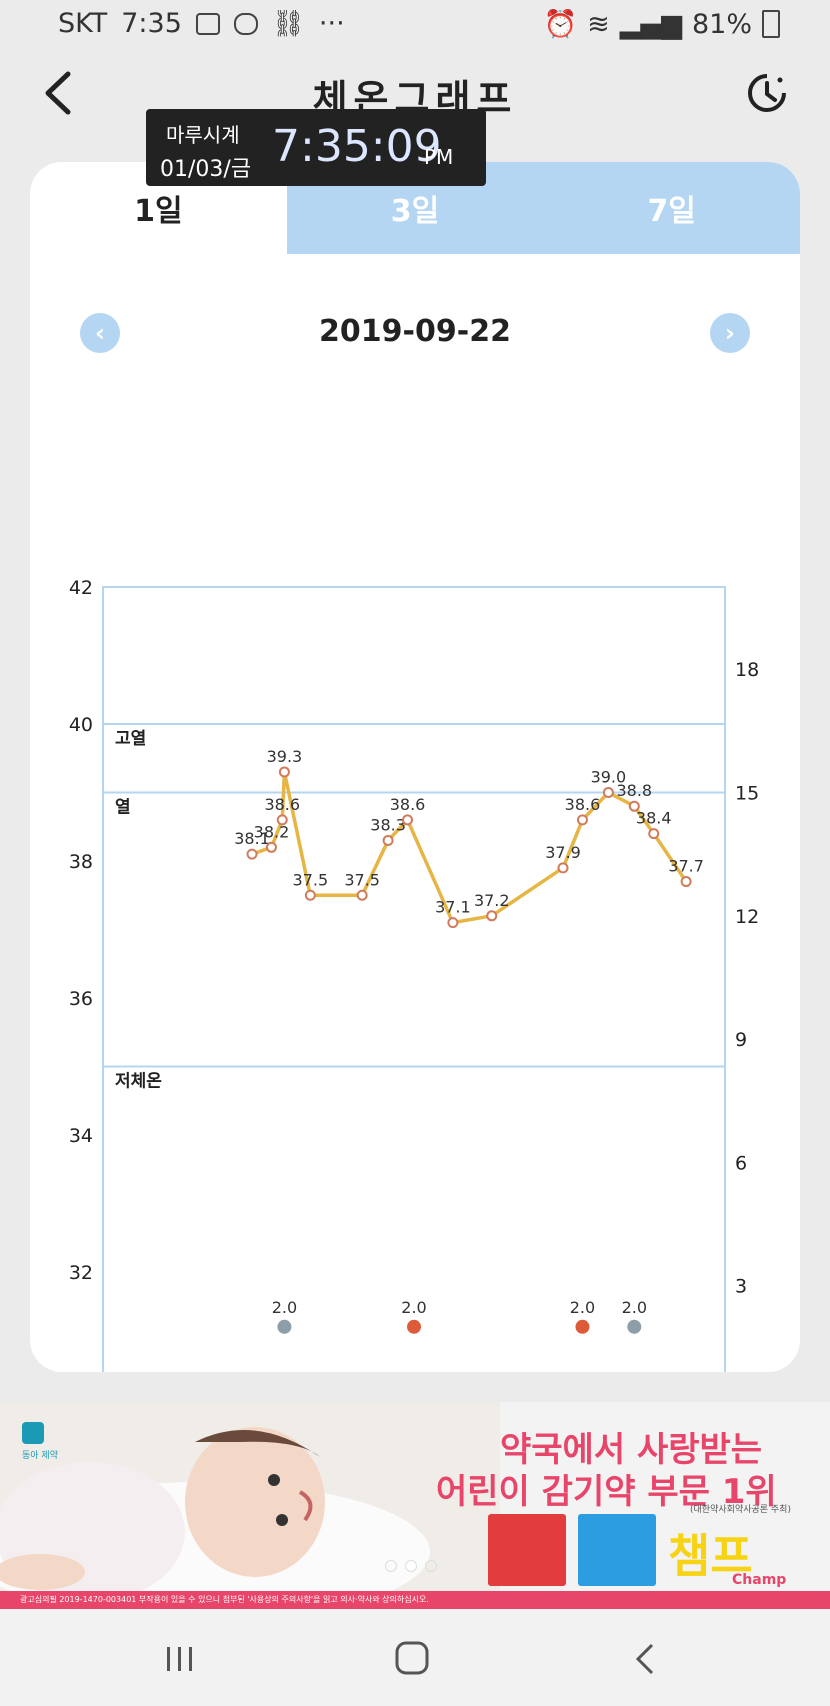 The width and height of the screenshot is (830, 1706). What do you see at coordinates (83, 23) in the screenshot?
I see `carrier: SKT` at bounding box center [83, 23].